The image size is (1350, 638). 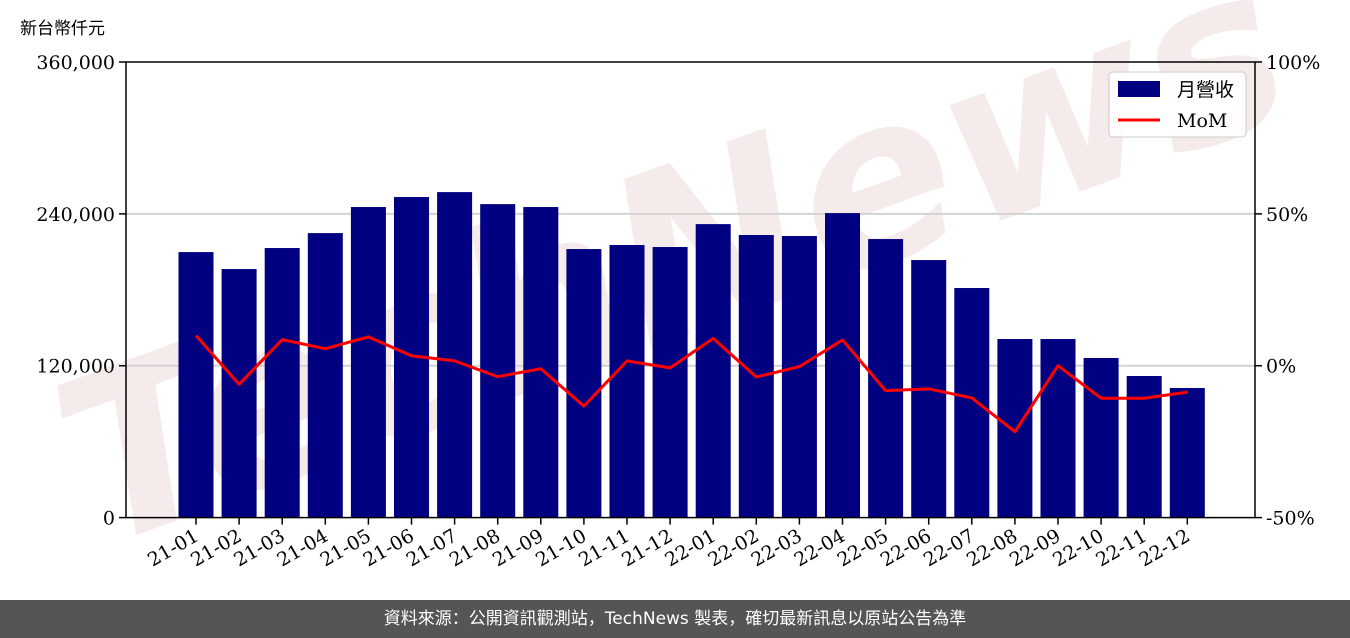 I want to click on right-tick-label: -50%, so click(x=1290, y=519).